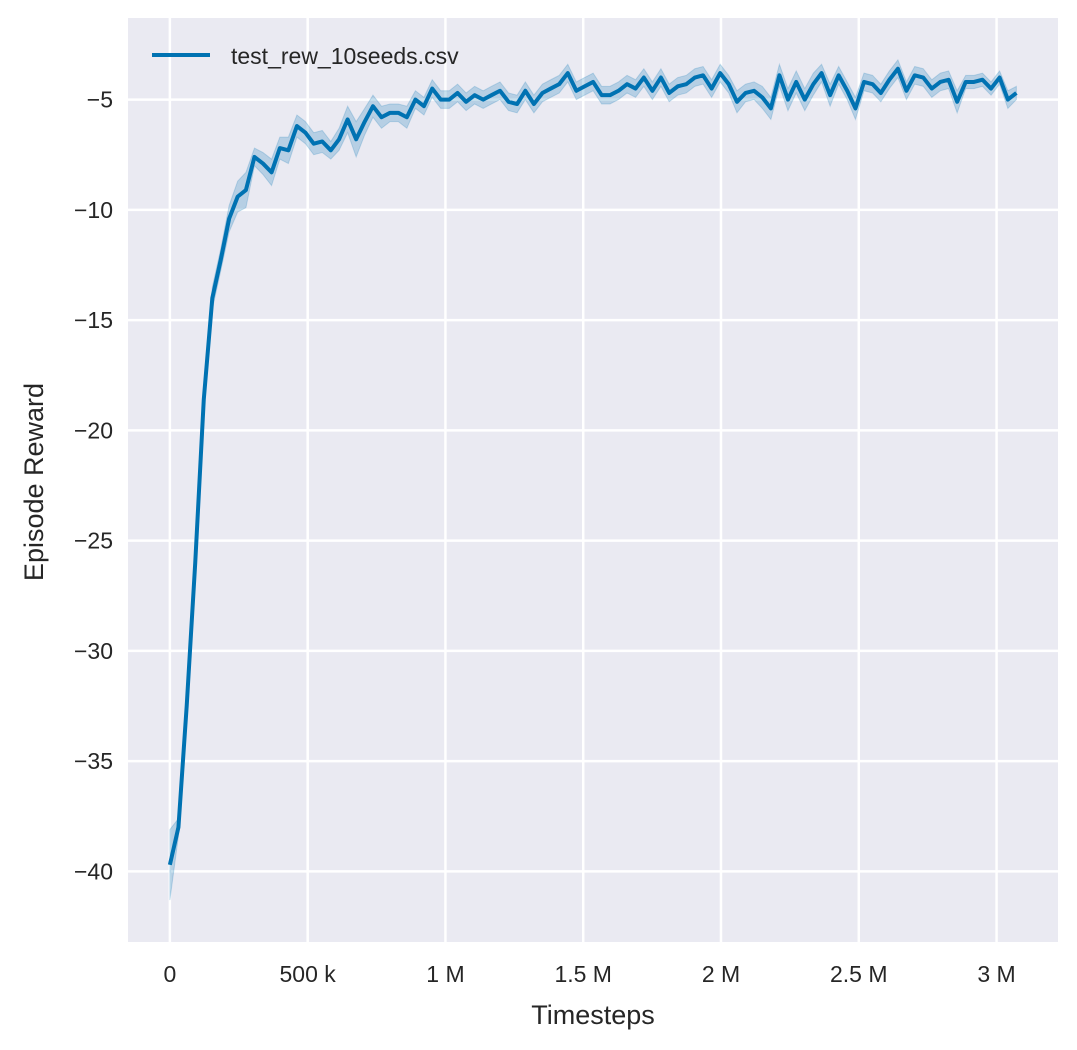 The width and height of the screenshot is (1077, 1050). I want to click on x-tick-labels: 0 500 k 1 M 1.5 M 2 M 2.5 M 3 M, so click(589, 974).